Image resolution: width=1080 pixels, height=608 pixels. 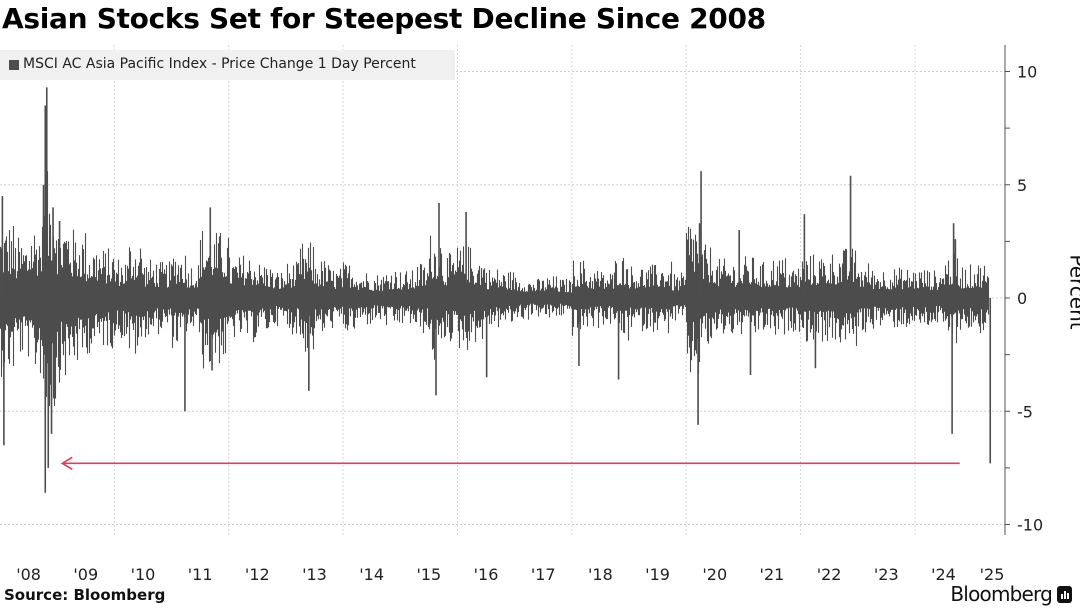 I want to click on y-tick-label: -10, so click(x=1030, y=525).